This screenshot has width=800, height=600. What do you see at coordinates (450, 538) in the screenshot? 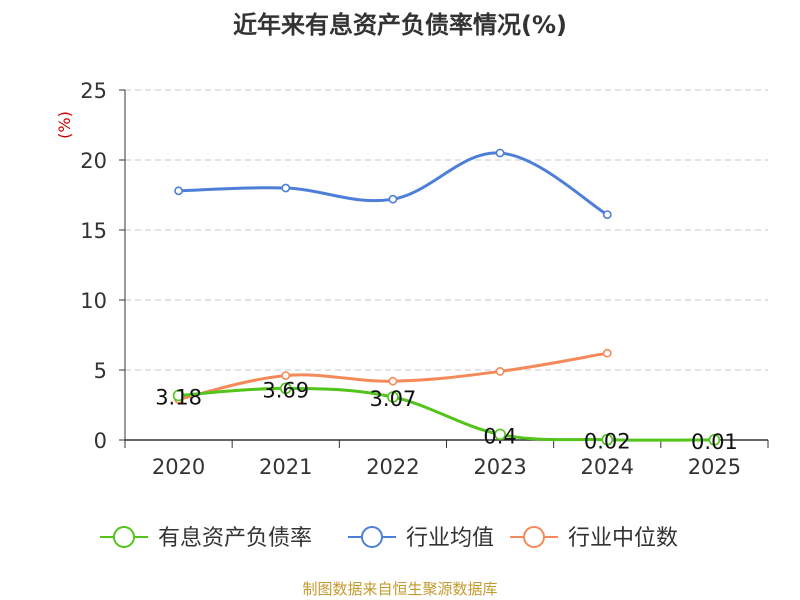
I see `legend-label: 行业均值` at bounding box center [450, 538].